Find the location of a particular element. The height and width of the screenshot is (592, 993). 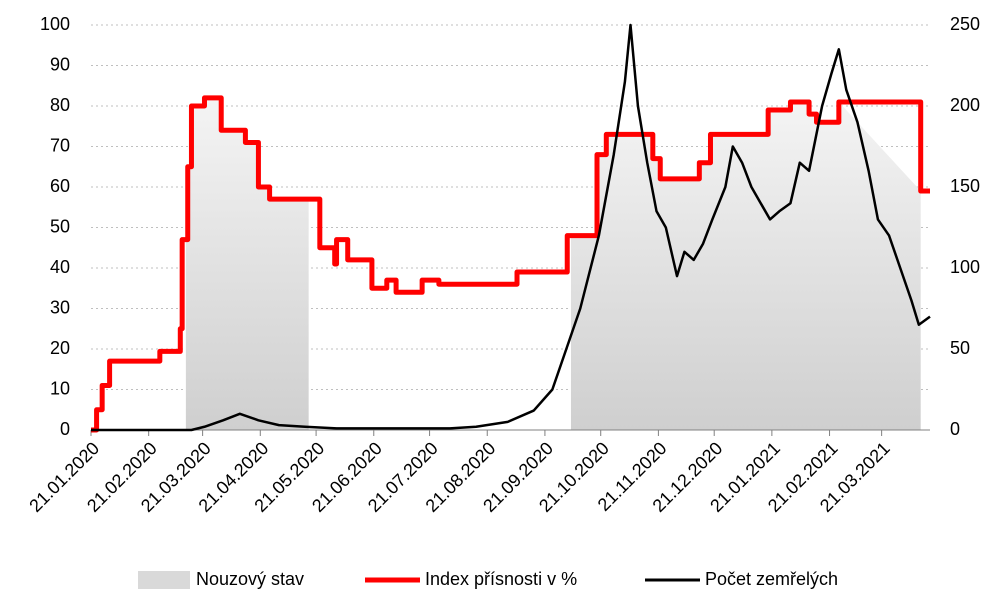

y-tick-label: 10 is located at coordinates (60, 388).